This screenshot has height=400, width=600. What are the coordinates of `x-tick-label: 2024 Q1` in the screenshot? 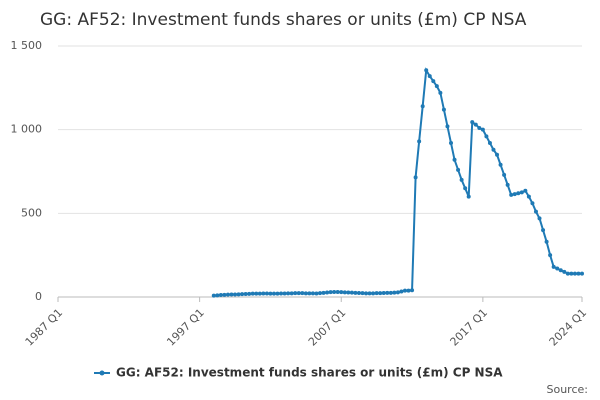 It's located at (568, 327).